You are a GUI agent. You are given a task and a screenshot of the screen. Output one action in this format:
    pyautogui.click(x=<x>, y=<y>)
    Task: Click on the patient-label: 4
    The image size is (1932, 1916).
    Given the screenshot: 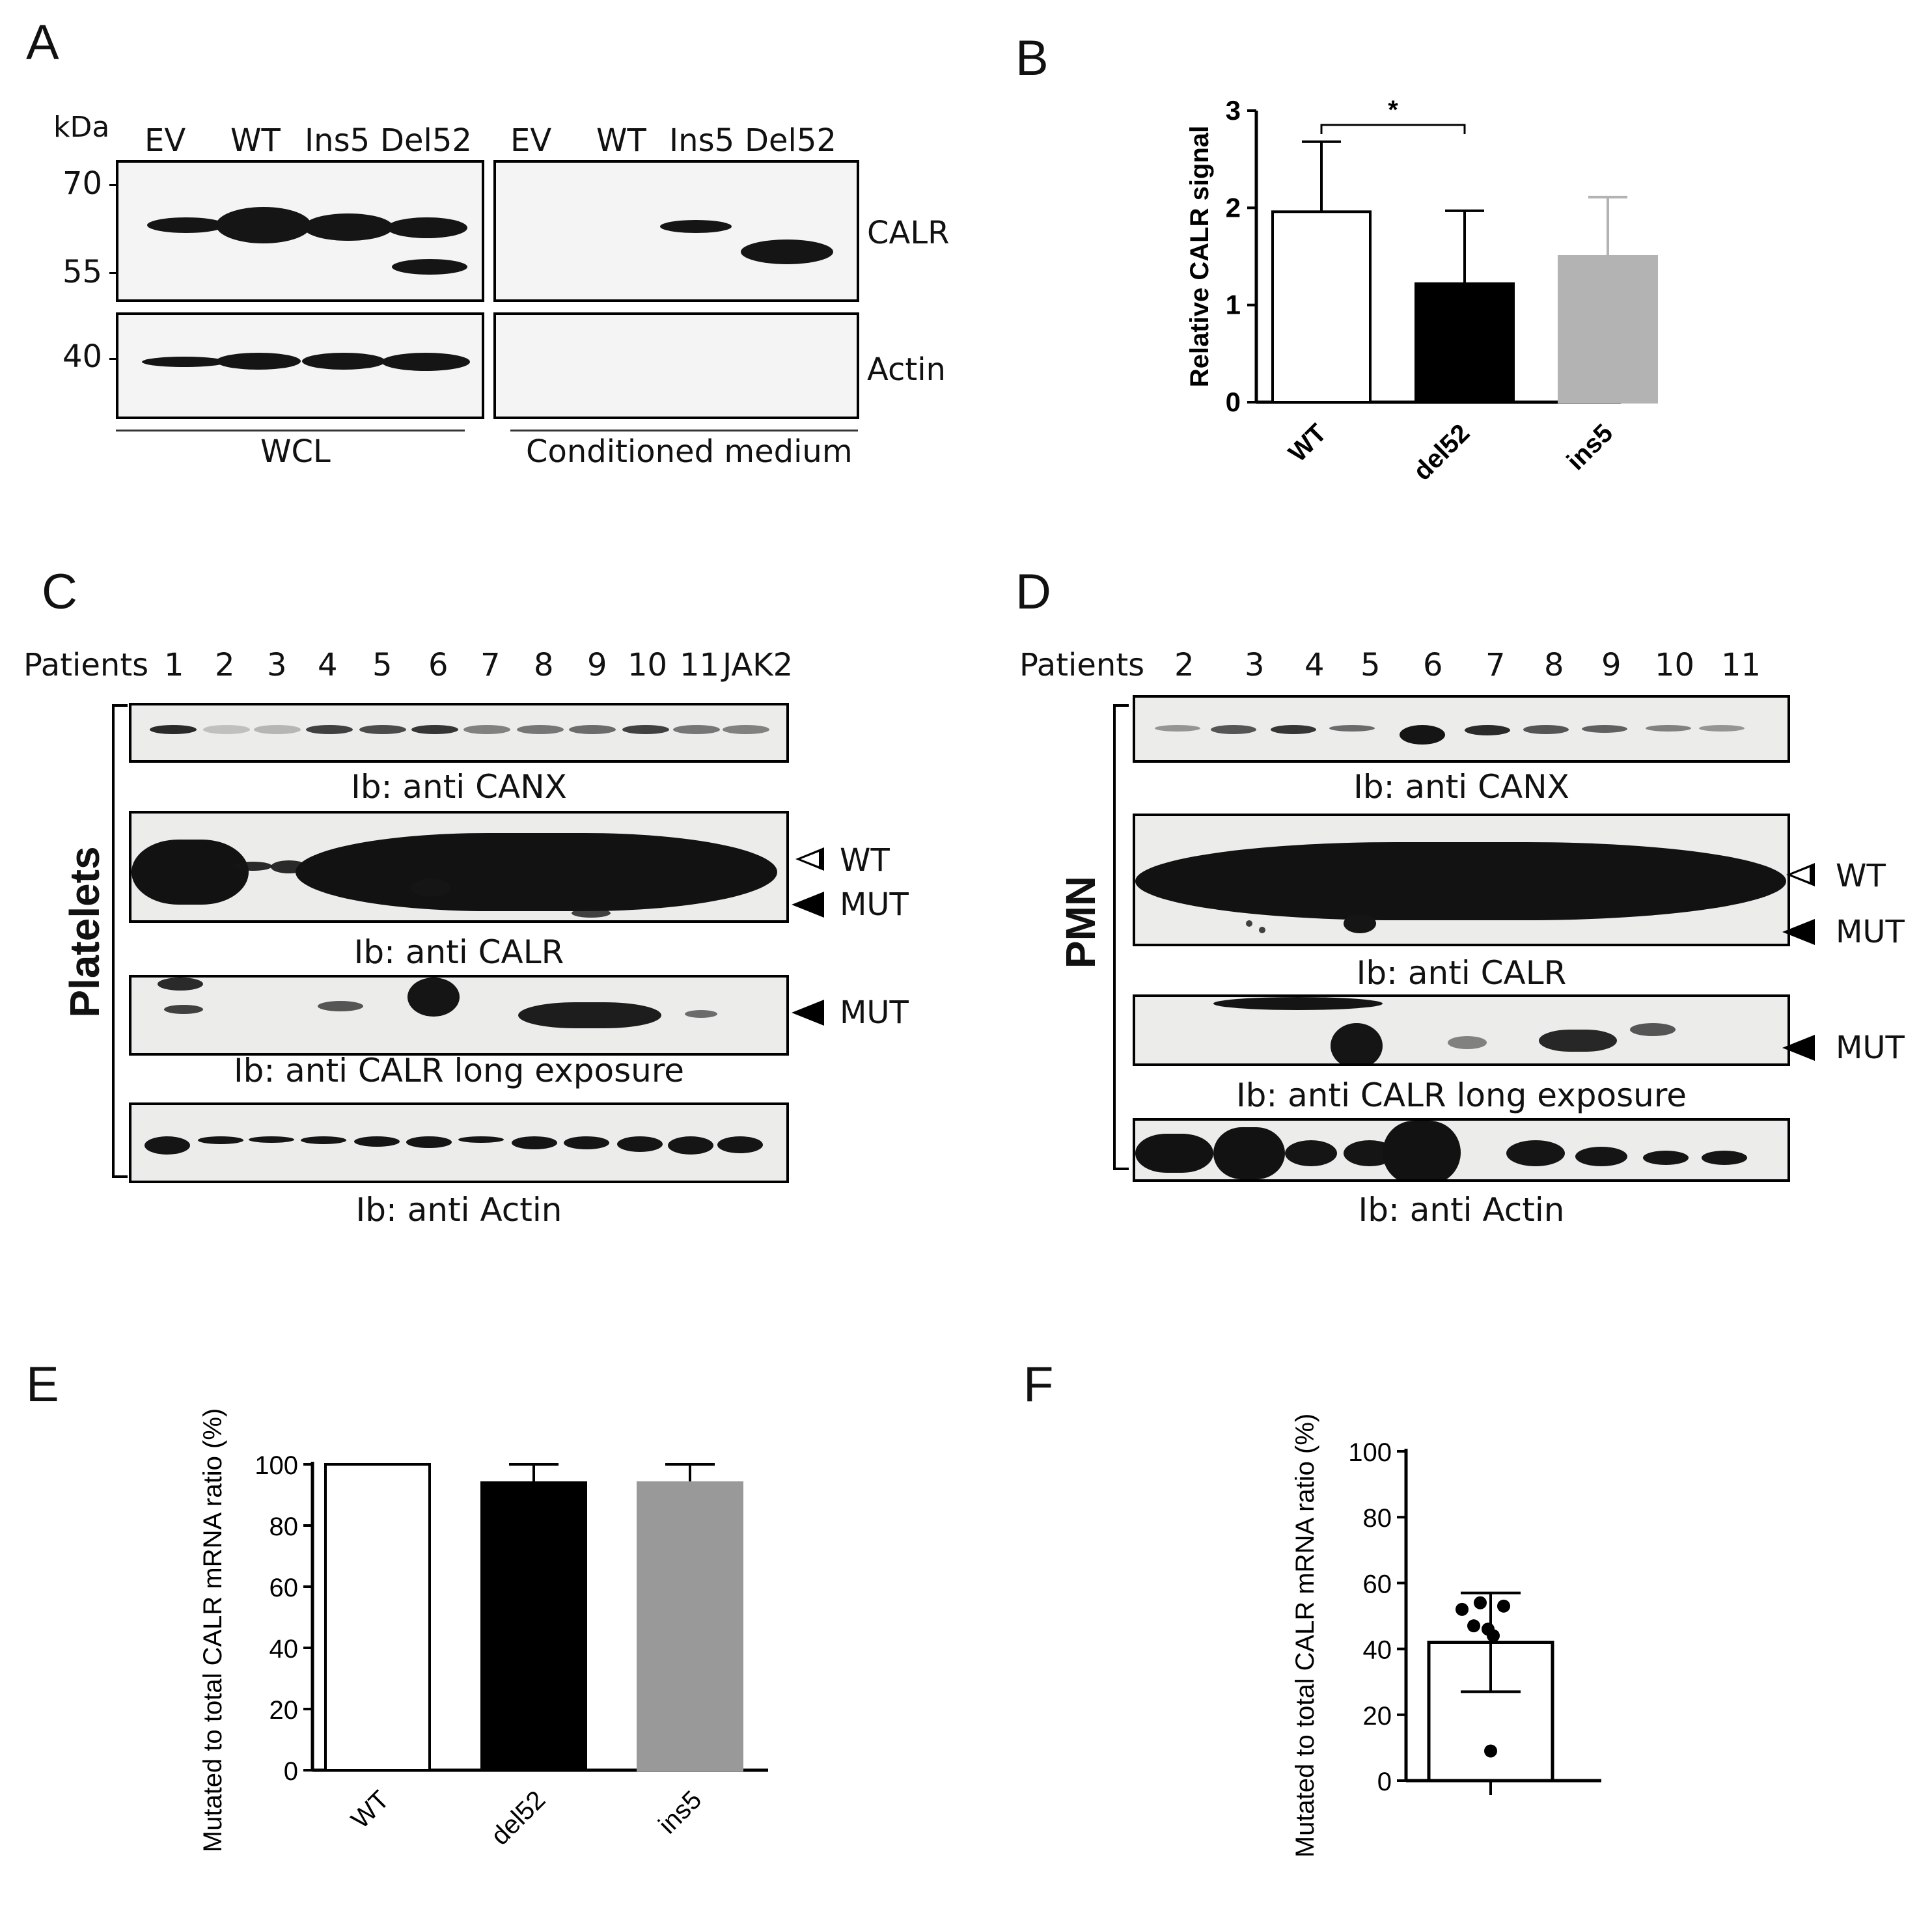 What is the action you would take?
    pyautogui.click(x=328, y=665)
    